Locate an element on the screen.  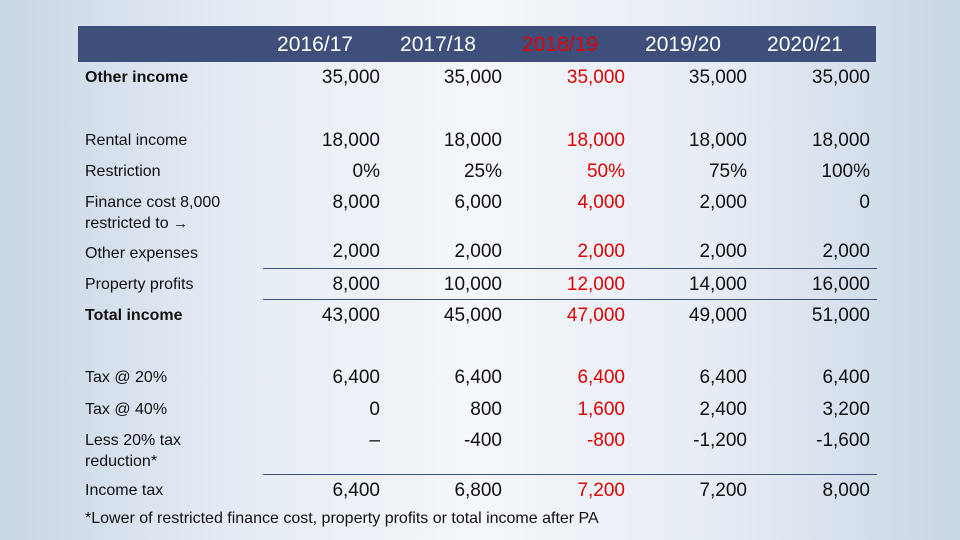
table-cell: 10,000 is located at coordinates (472, 284).